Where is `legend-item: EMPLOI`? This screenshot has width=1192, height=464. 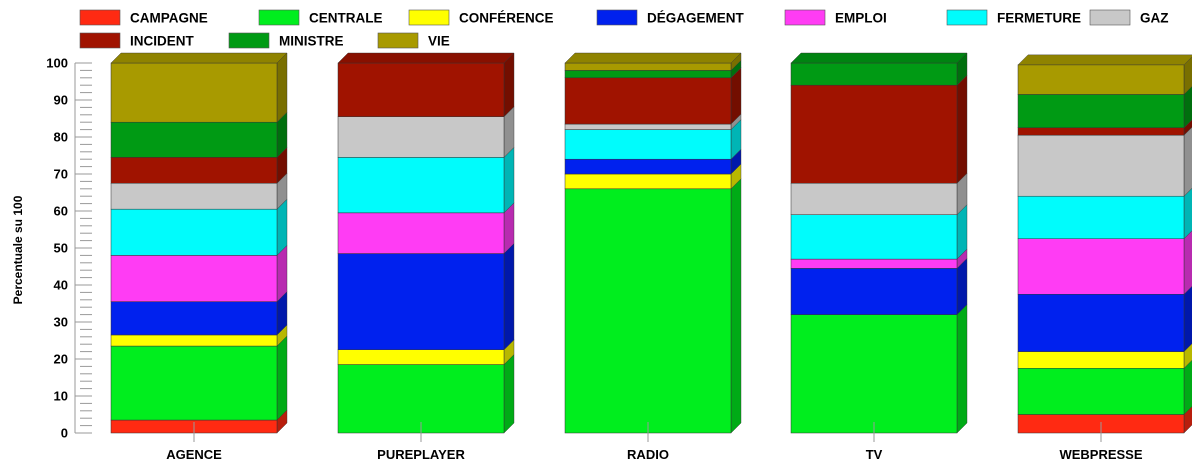
legend-item: EMPLOI is located at coordinates (835, 17).